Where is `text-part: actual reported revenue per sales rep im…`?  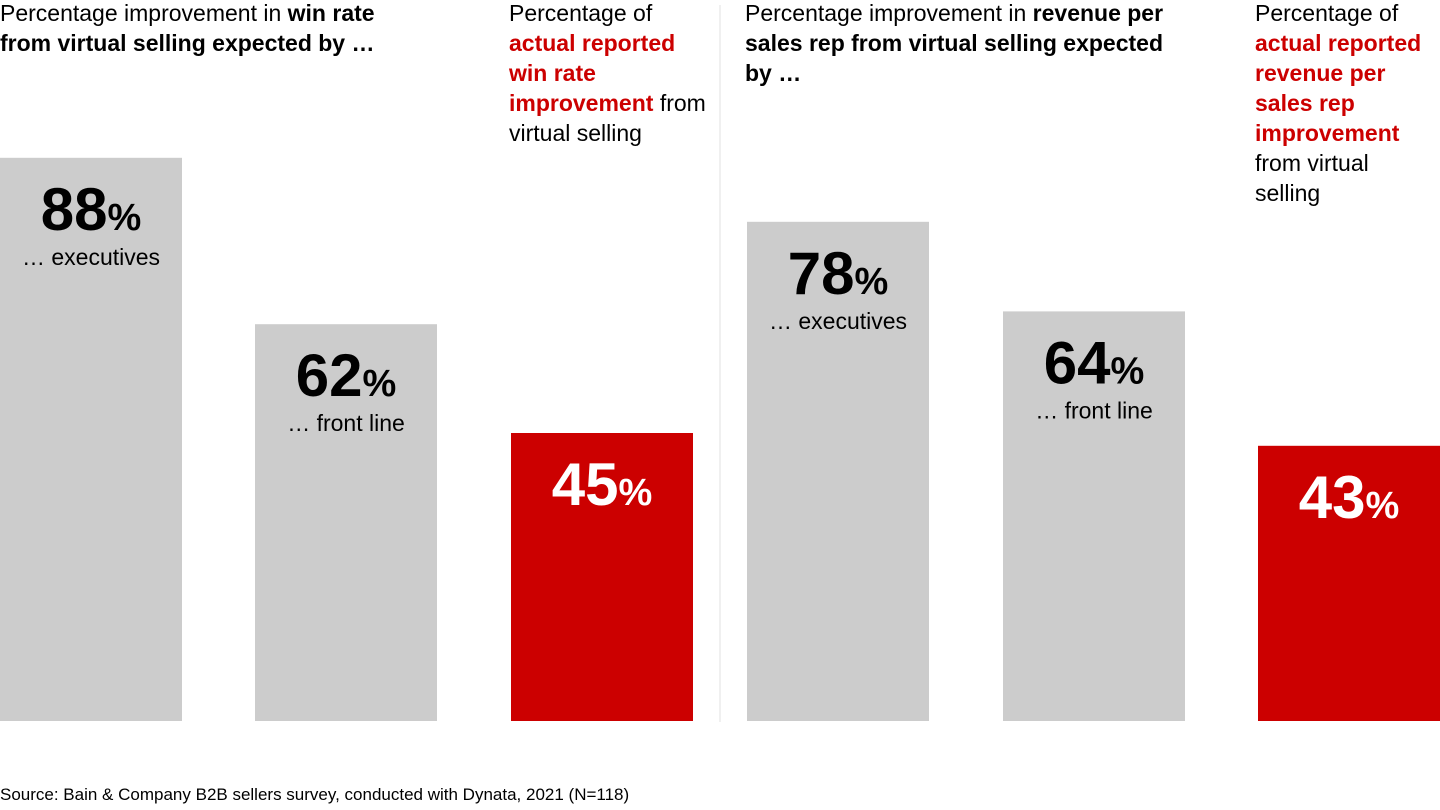
text-part: actual reported revenue per sales rep im… is located at coordinates (1338, 88).